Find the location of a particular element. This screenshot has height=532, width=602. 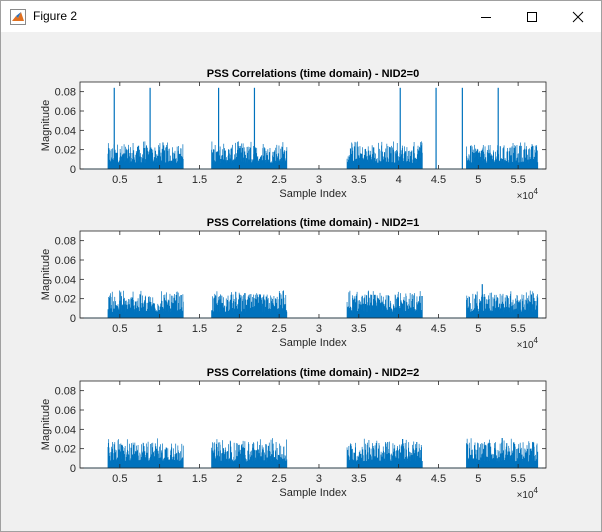

maximize-button is located at coordinates (532, 16).